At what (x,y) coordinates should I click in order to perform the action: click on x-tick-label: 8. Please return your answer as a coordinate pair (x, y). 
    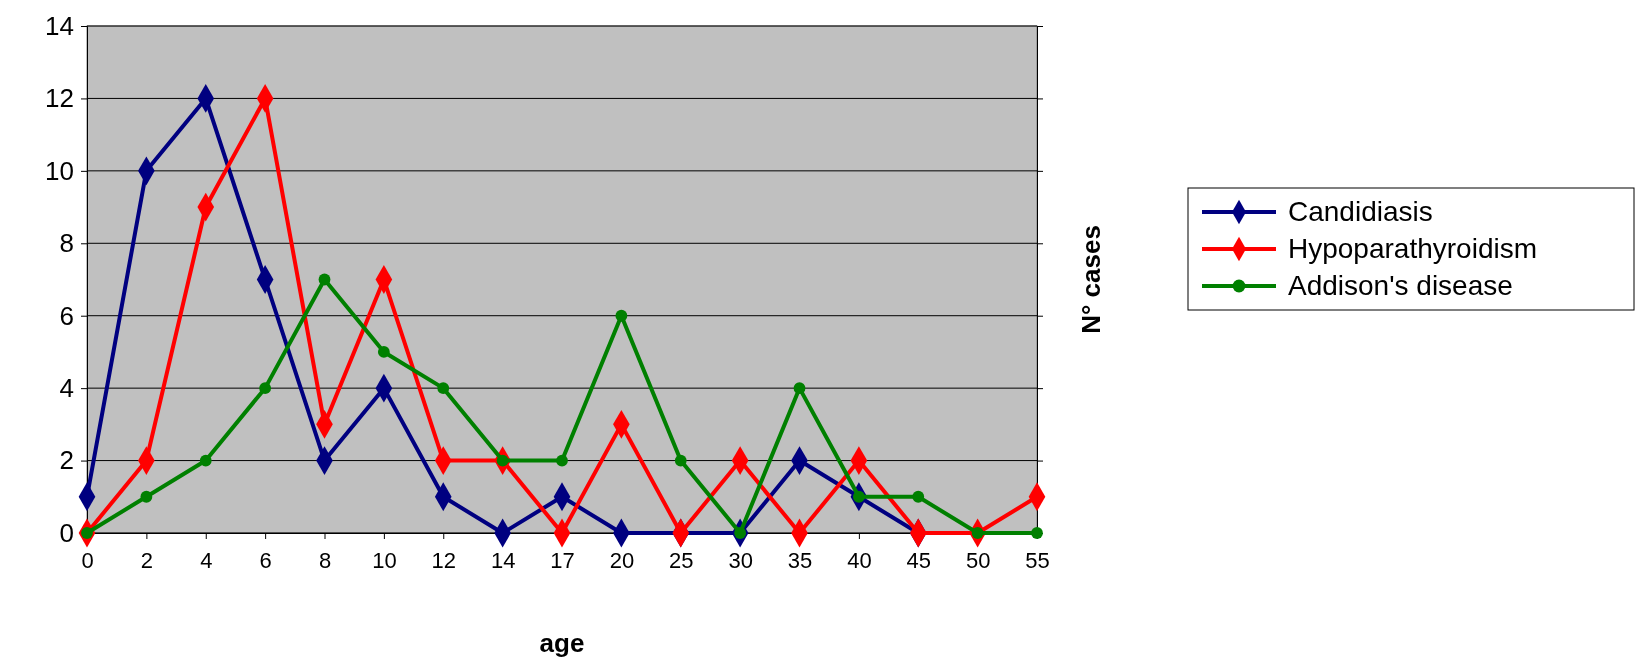
    Looking at the image, I should click on (325, 561).